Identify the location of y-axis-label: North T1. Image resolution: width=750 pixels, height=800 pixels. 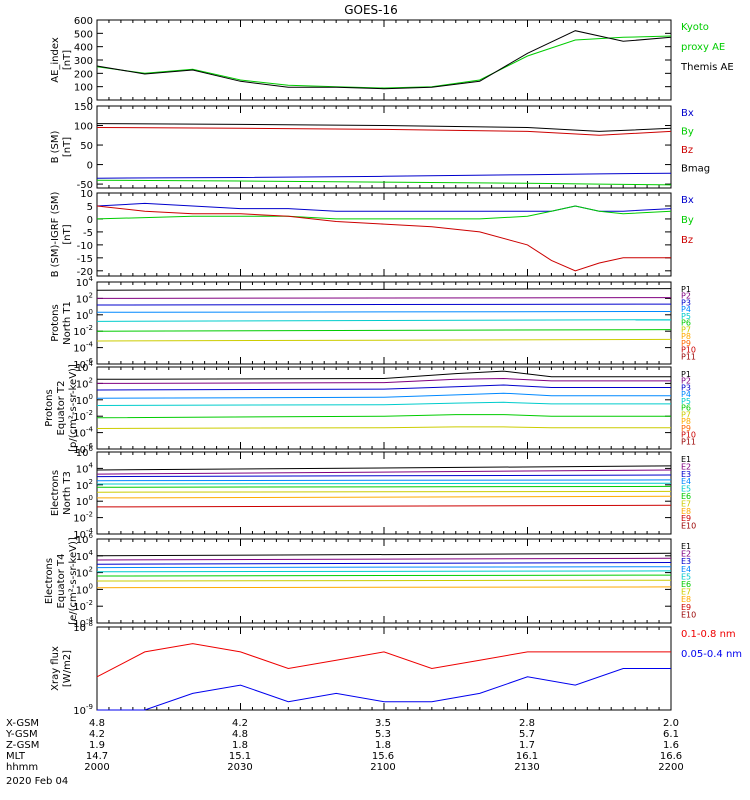
(67, 323).